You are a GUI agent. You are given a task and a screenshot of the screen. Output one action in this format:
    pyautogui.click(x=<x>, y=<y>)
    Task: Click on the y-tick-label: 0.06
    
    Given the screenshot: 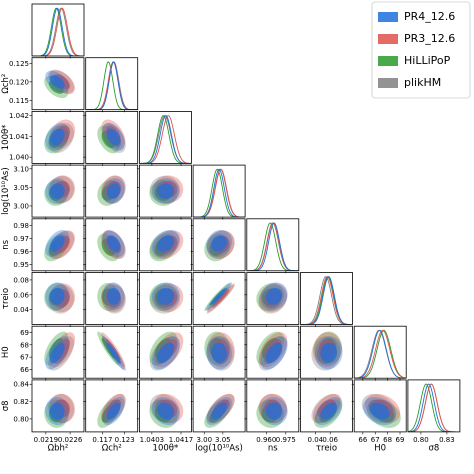 What is the action you would take?
    pyautogui.click(x=21, y=295)
    